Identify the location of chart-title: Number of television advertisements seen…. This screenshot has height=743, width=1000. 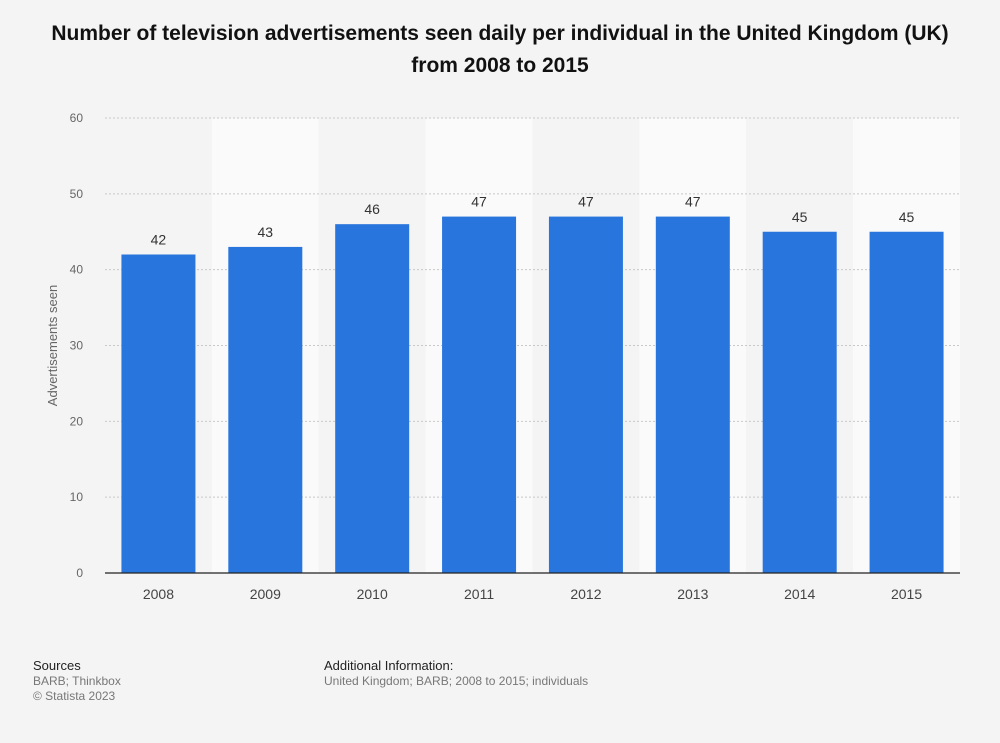
(500, 49).